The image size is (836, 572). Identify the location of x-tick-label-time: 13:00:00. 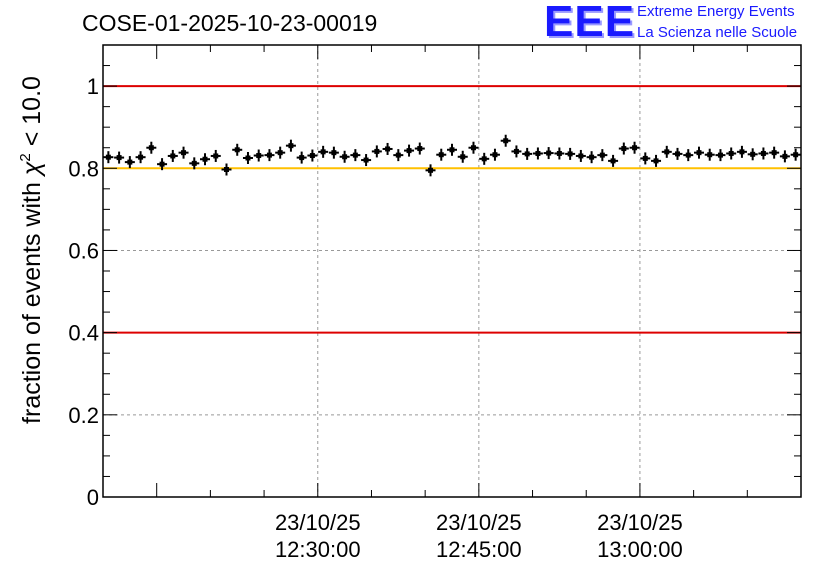
(640, 549).